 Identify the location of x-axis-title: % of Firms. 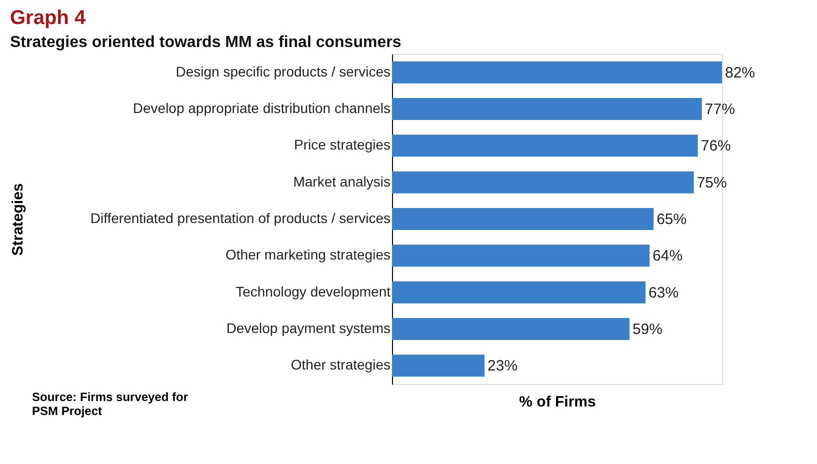
(557, 402).